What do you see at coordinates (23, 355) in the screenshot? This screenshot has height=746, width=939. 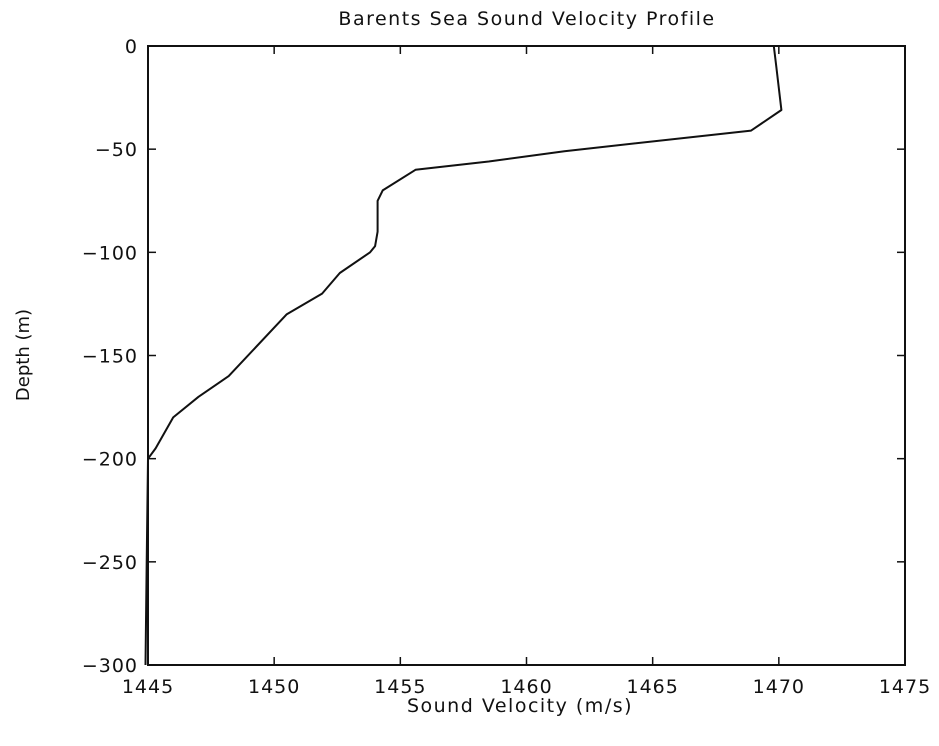 I see `y-axis-label: Depth (m)` at bounding box center [23, 355].